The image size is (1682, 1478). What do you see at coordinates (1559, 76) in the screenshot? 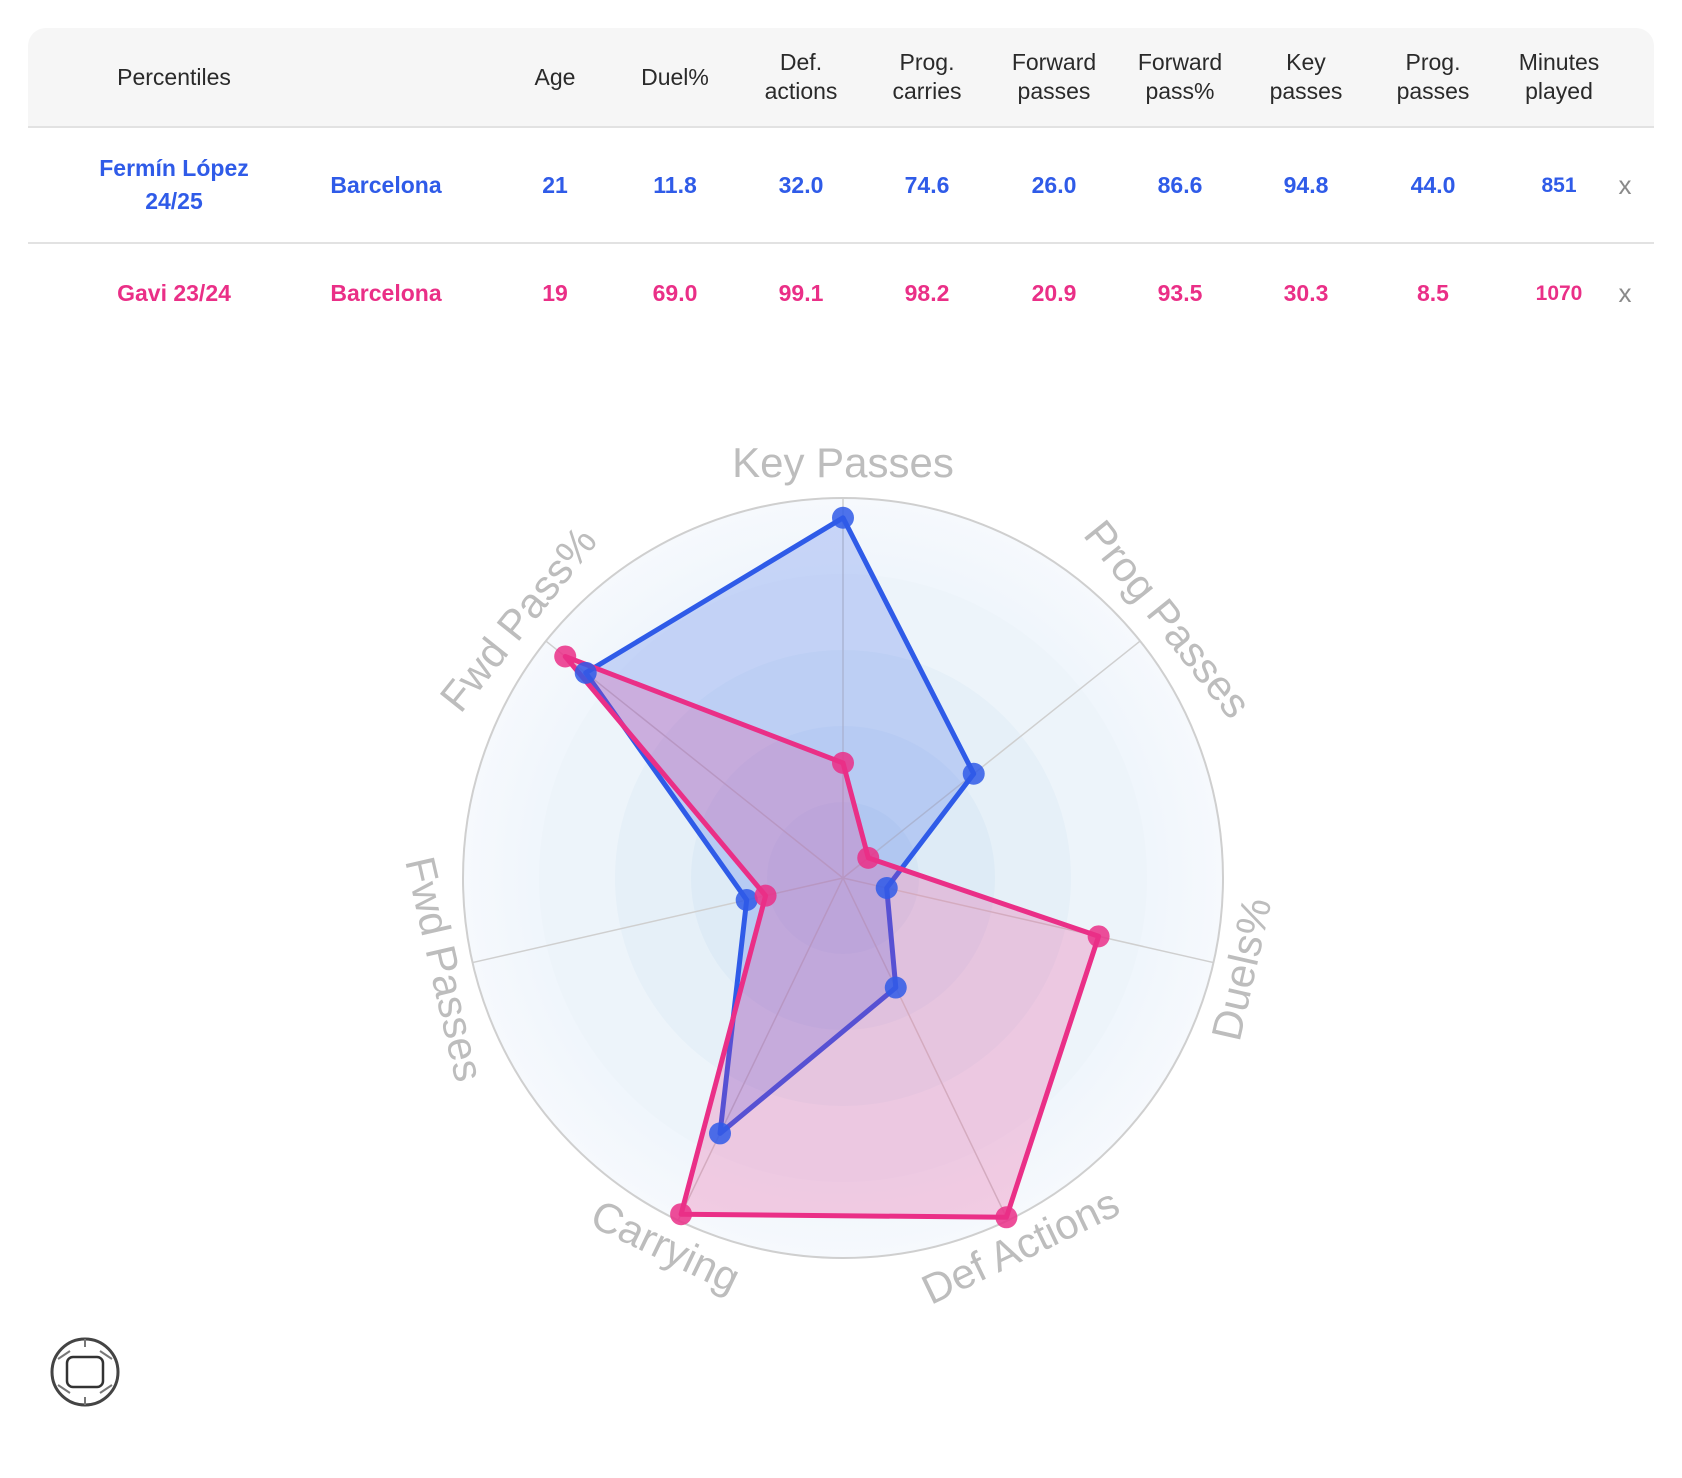
I see `header-minutes-played: Minutes played` at bounding box center [1559, 76].